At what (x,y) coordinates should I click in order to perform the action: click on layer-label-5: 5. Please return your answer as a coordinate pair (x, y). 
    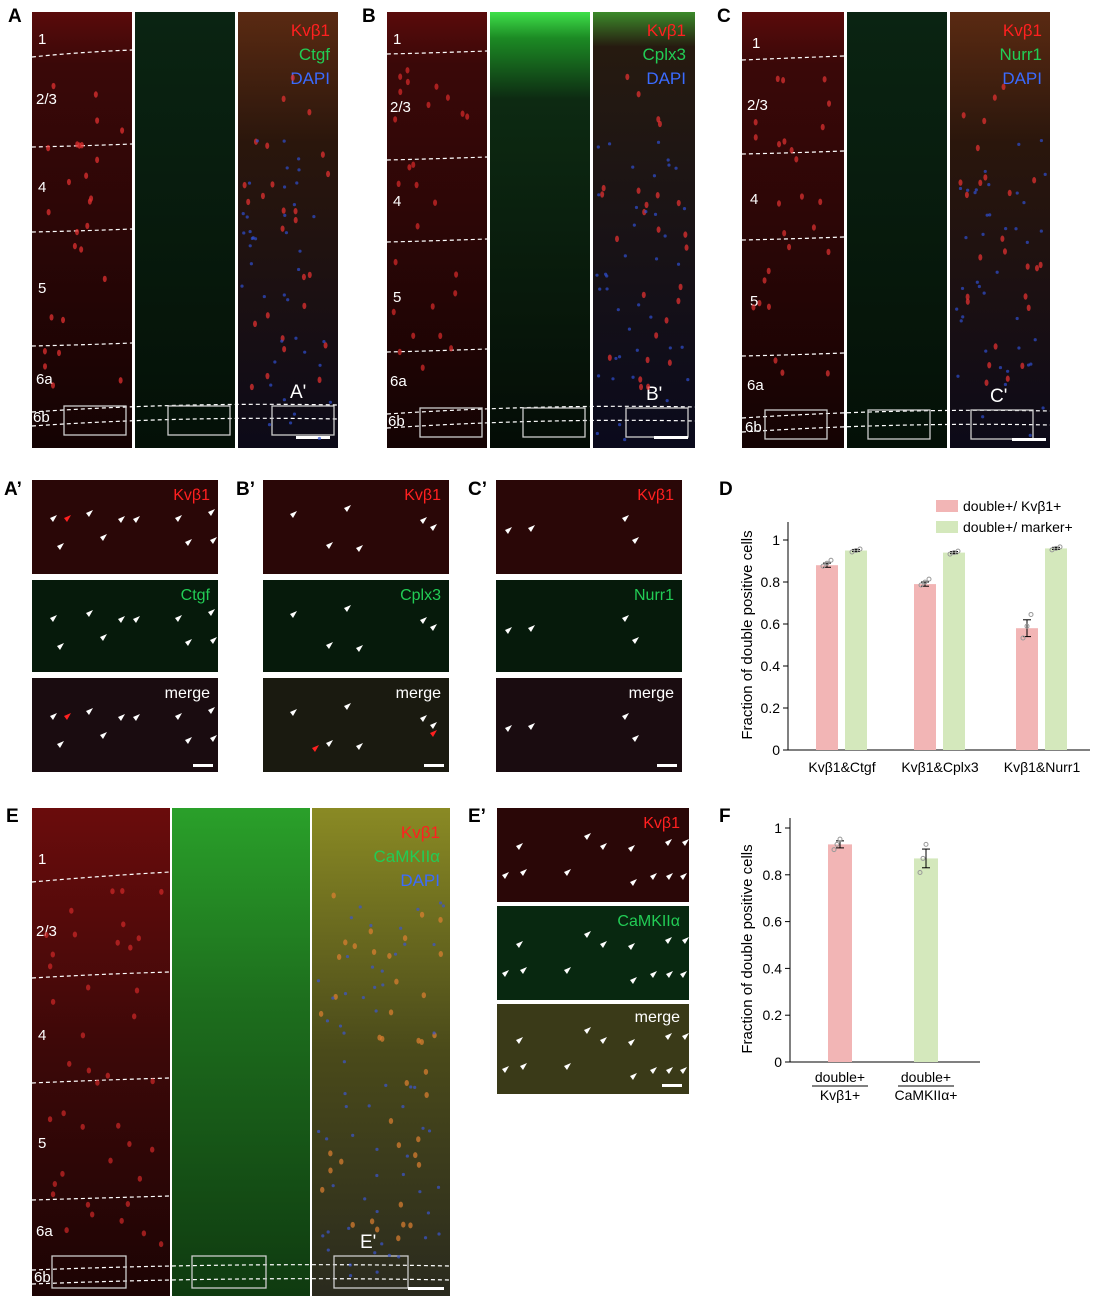
    Looking at the image, I should click on (42, 1143).